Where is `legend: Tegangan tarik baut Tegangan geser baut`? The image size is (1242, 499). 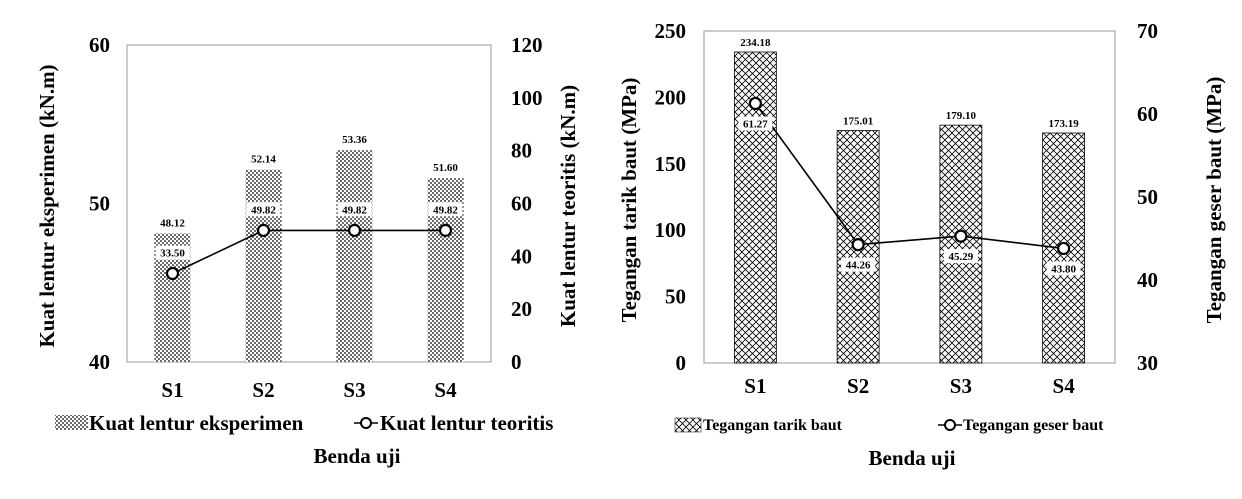
legend: Tegangan tarik baut Tegangan geser baut is located at coordinates (889, 425).